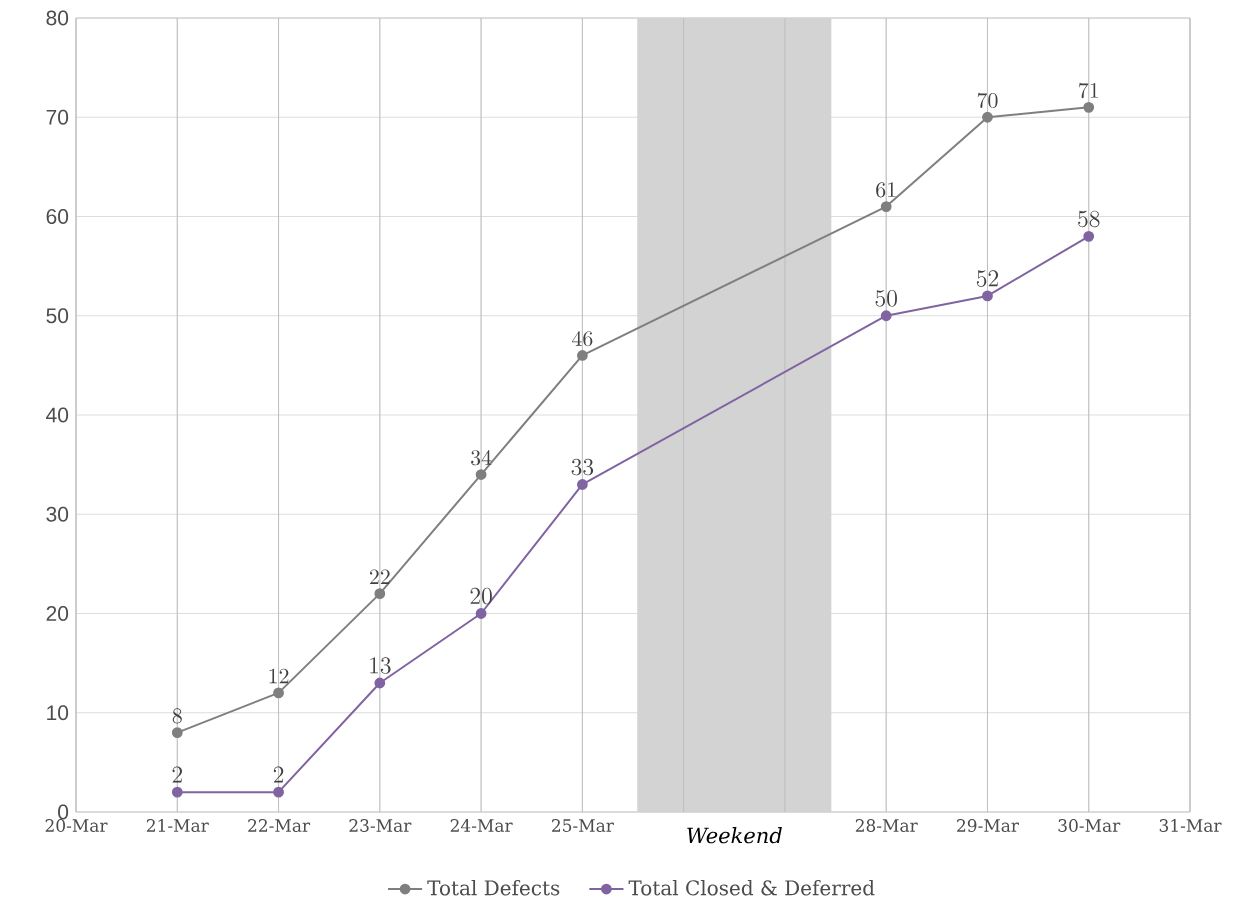 The height and width of the screenshot is (906, 1234). Describe the element at coordinates (57, 216) in the screenshot. I see `y-tick-label: 60` at that location.